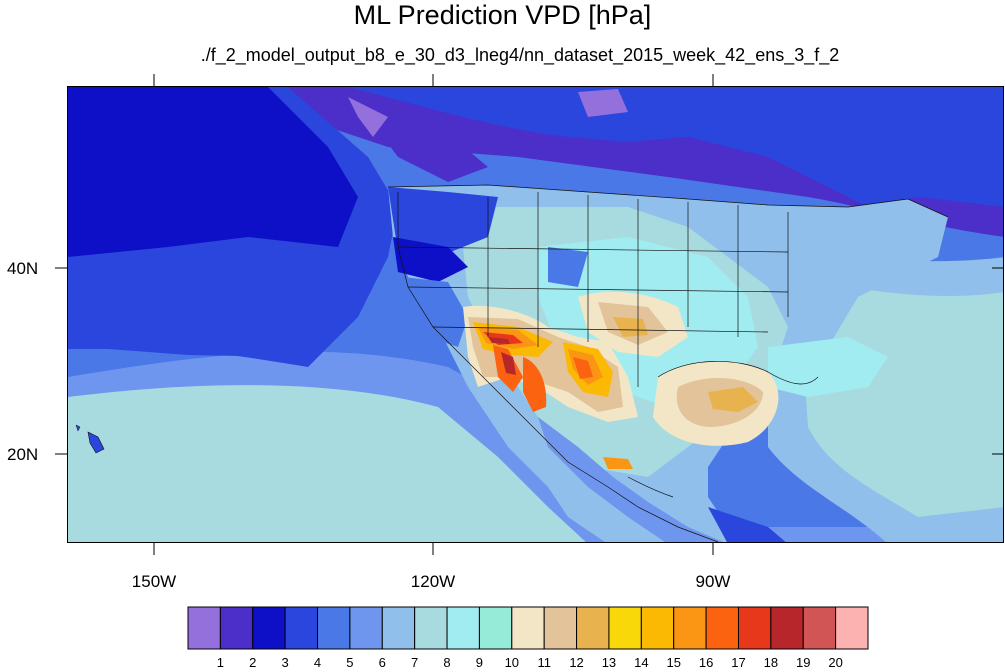 The image size is (1005, 672). I want to click on colorbar-level-label: 4, so click(317, 662).